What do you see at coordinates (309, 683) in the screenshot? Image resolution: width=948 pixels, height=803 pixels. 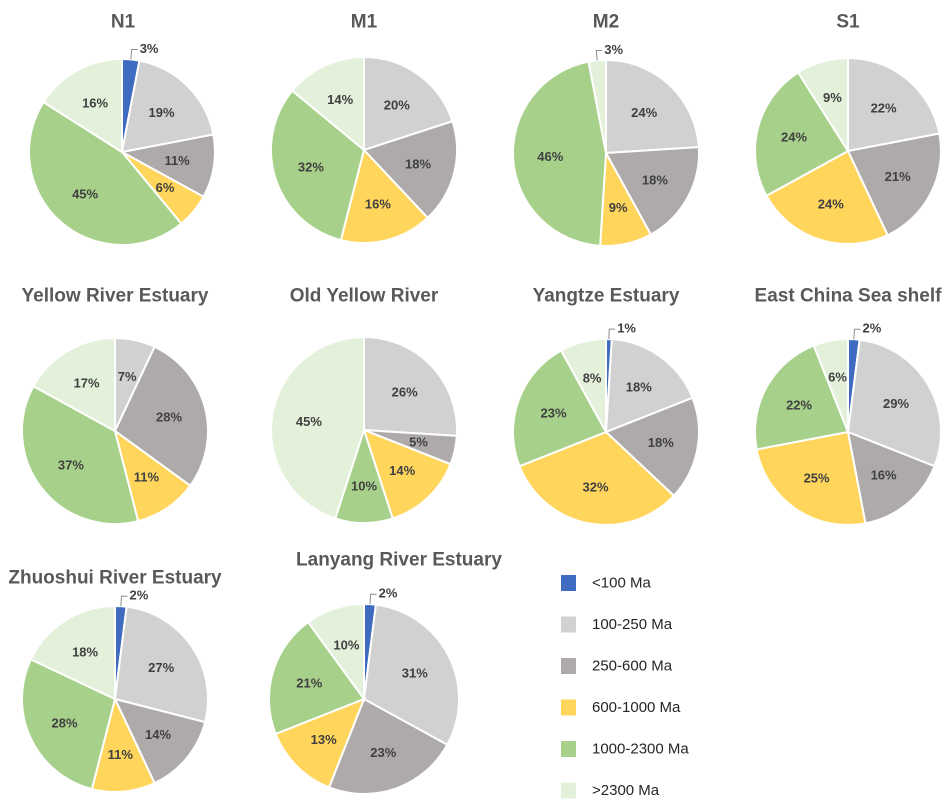 I see `value-label-lanyang-river-estuary-1000-2300-ma: 21%` at bounding box center [309, 683].